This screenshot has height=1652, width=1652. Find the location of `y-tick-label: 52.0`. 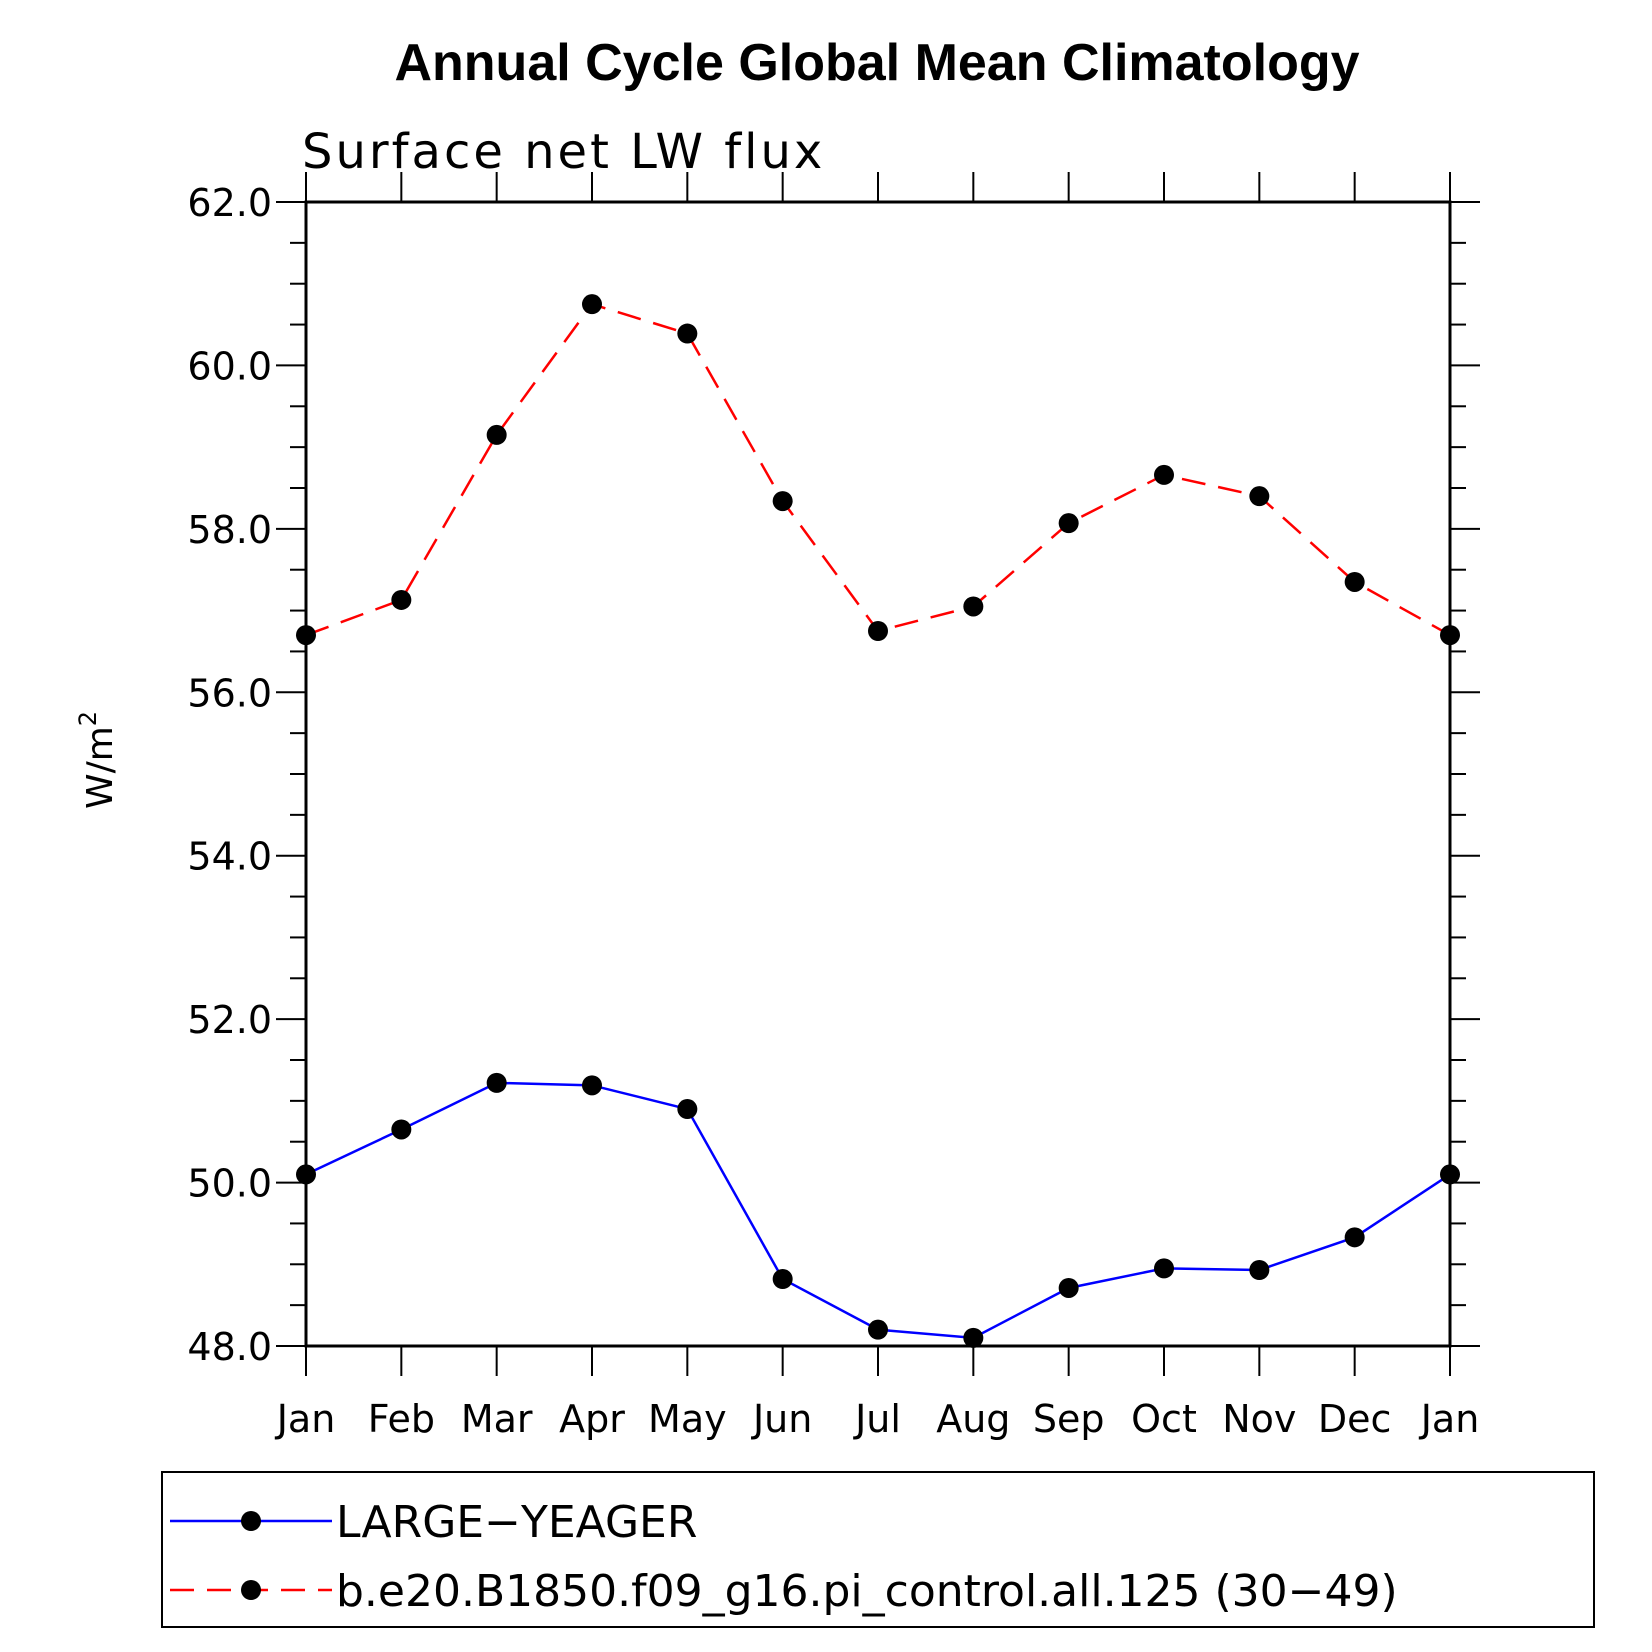

y-tick-label: 52.0 is located at coordinates (229, 1020).